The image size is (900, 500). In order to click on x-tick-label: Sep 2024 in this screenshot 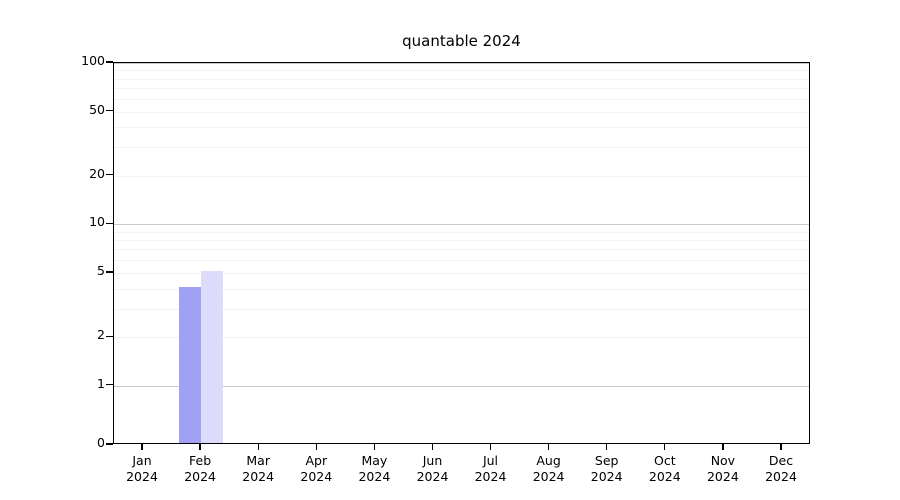, I will do `click(607, 469)`.